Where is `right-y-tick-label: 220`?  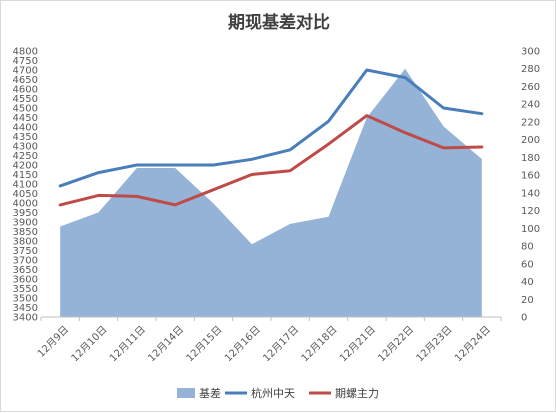 right-y-tick-label: 220 is located at coordinates (530, 122).